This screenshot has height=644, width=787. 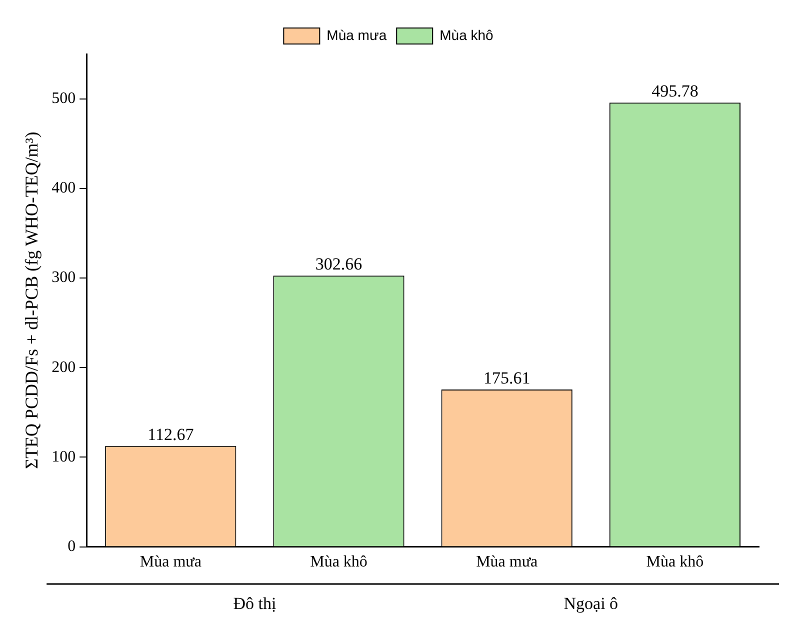 What do you see at coordinates (675, 91) in the screenshot?
I see `data-label: 495.78` at bounding box center [675, 91].